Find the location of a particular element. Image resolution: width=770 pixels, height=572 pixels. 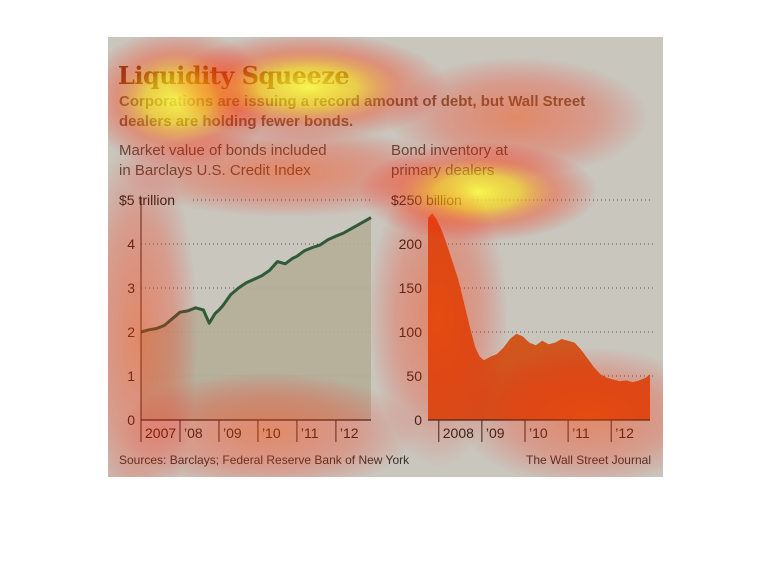

credit-note: The Wall Street Journal is located at coordinates (588, 460).